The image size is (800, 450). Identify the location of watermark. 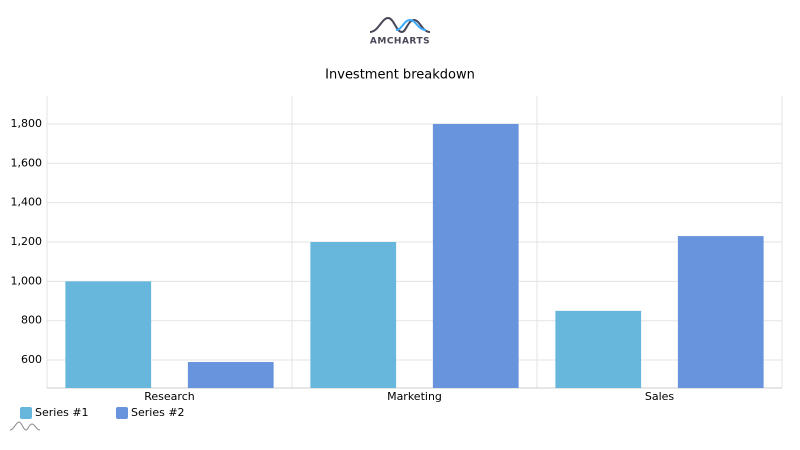
(25, 426).